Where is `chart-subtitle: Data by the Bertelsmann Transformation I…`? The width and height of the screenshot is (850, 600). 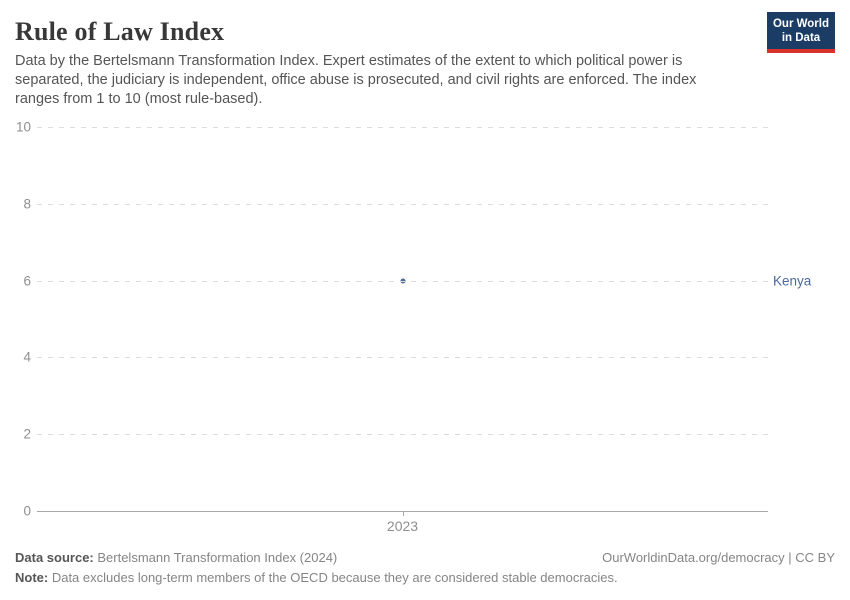
chart-subtitle: Data by the Bertelsmann Transformation I… is located at coordinates (356, 80).